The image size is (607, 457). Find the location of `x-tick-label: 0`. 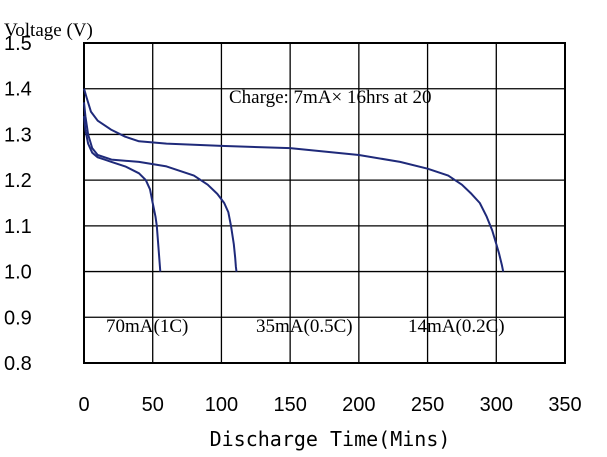

x-tick-label: 0 is located at coordinates (83, 405).